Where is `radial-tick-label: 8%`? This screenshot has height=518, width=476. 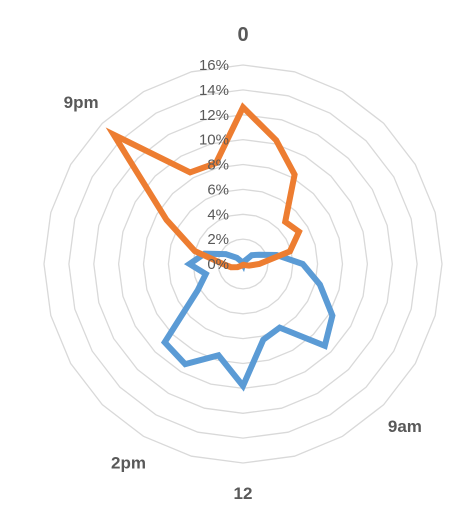 radial-tick-label: 8% is located at coordinates (218, 165).